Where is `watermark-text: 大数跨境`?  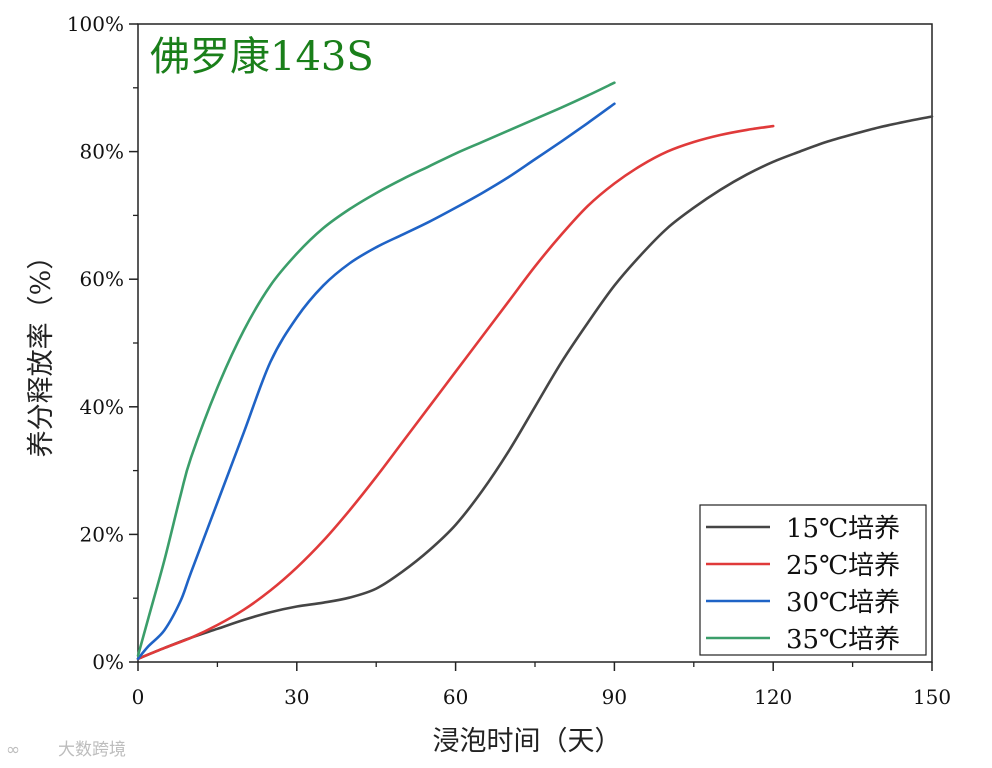 watermark-text: 大数跨境 is located at coordinates (92, 750).